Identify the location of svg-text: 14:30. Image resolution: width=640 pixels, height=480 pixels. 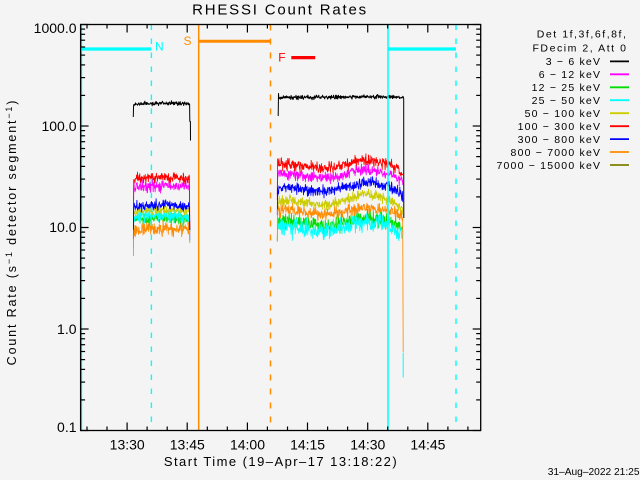
(367, 445).